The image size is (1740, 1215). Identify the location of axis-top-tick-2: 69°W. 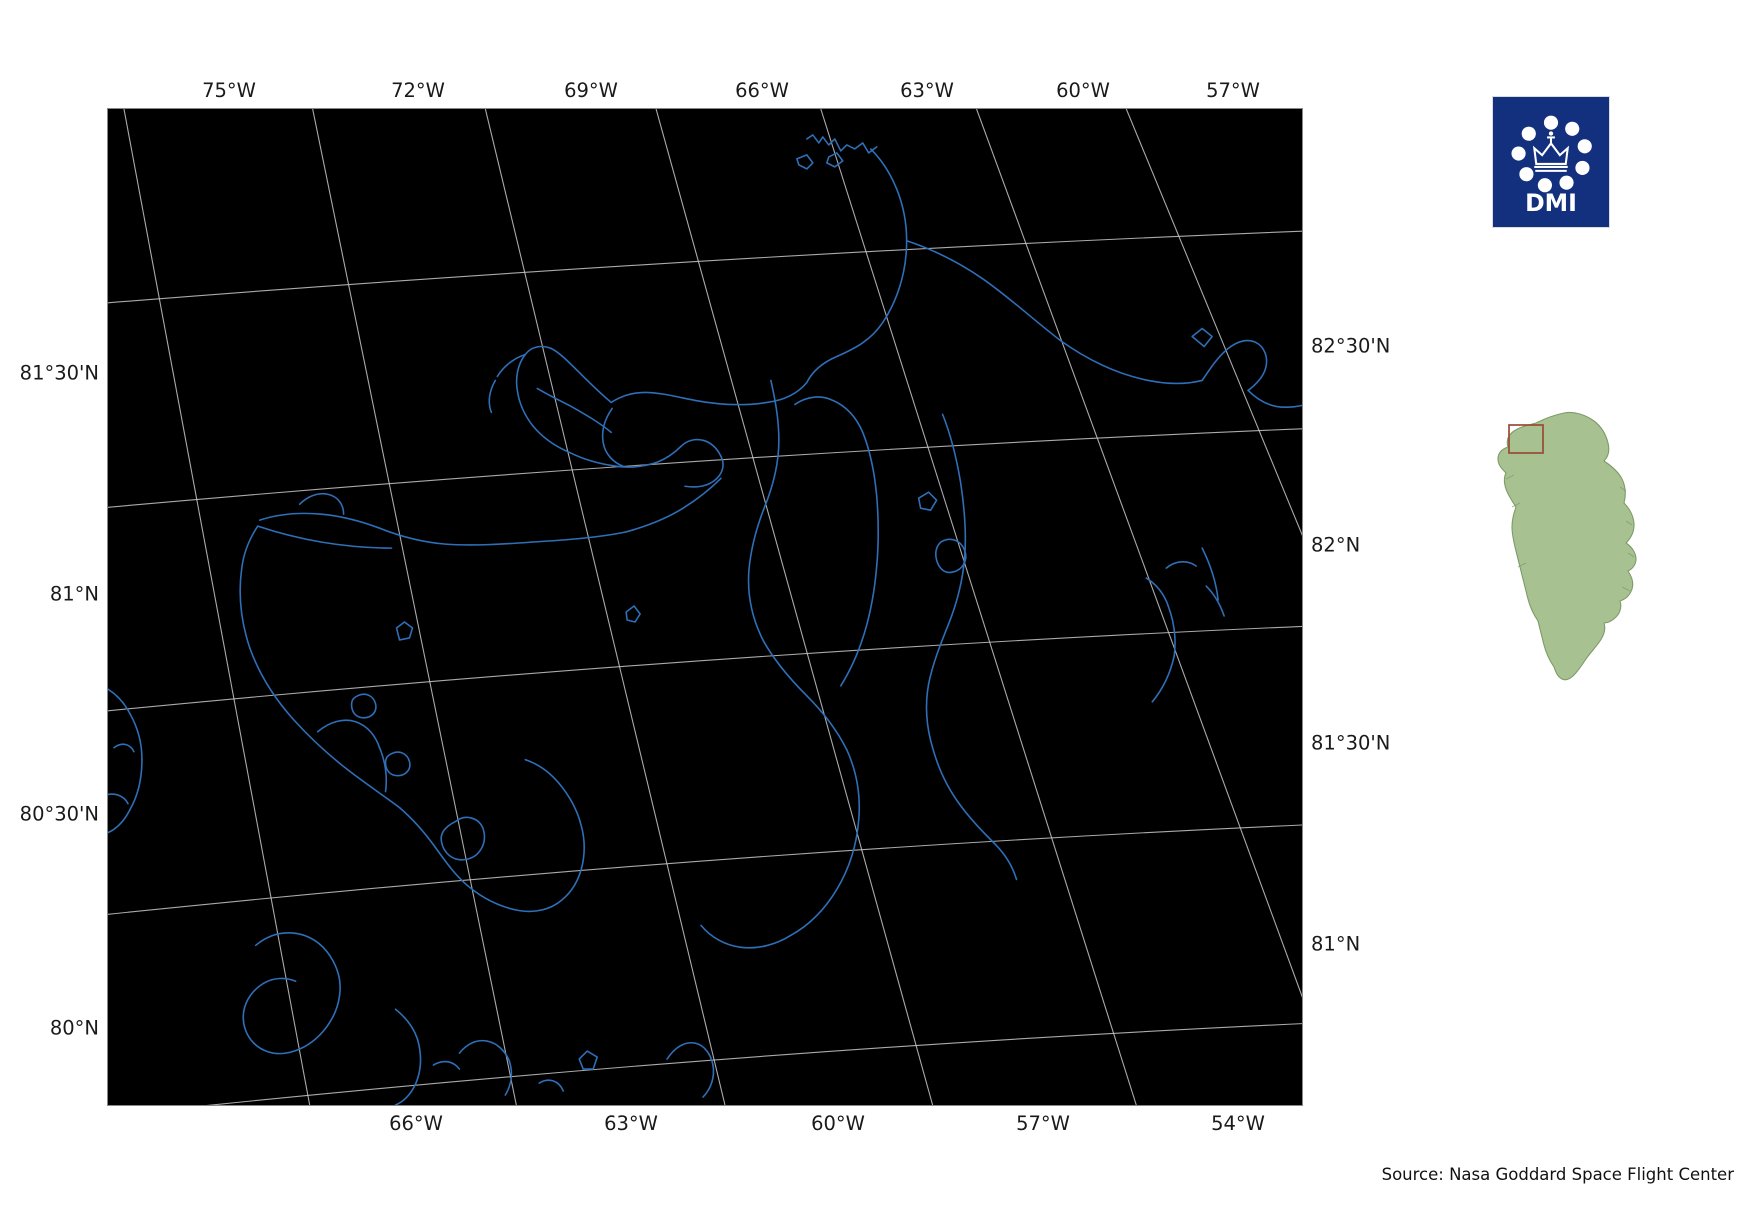
(591, 90).